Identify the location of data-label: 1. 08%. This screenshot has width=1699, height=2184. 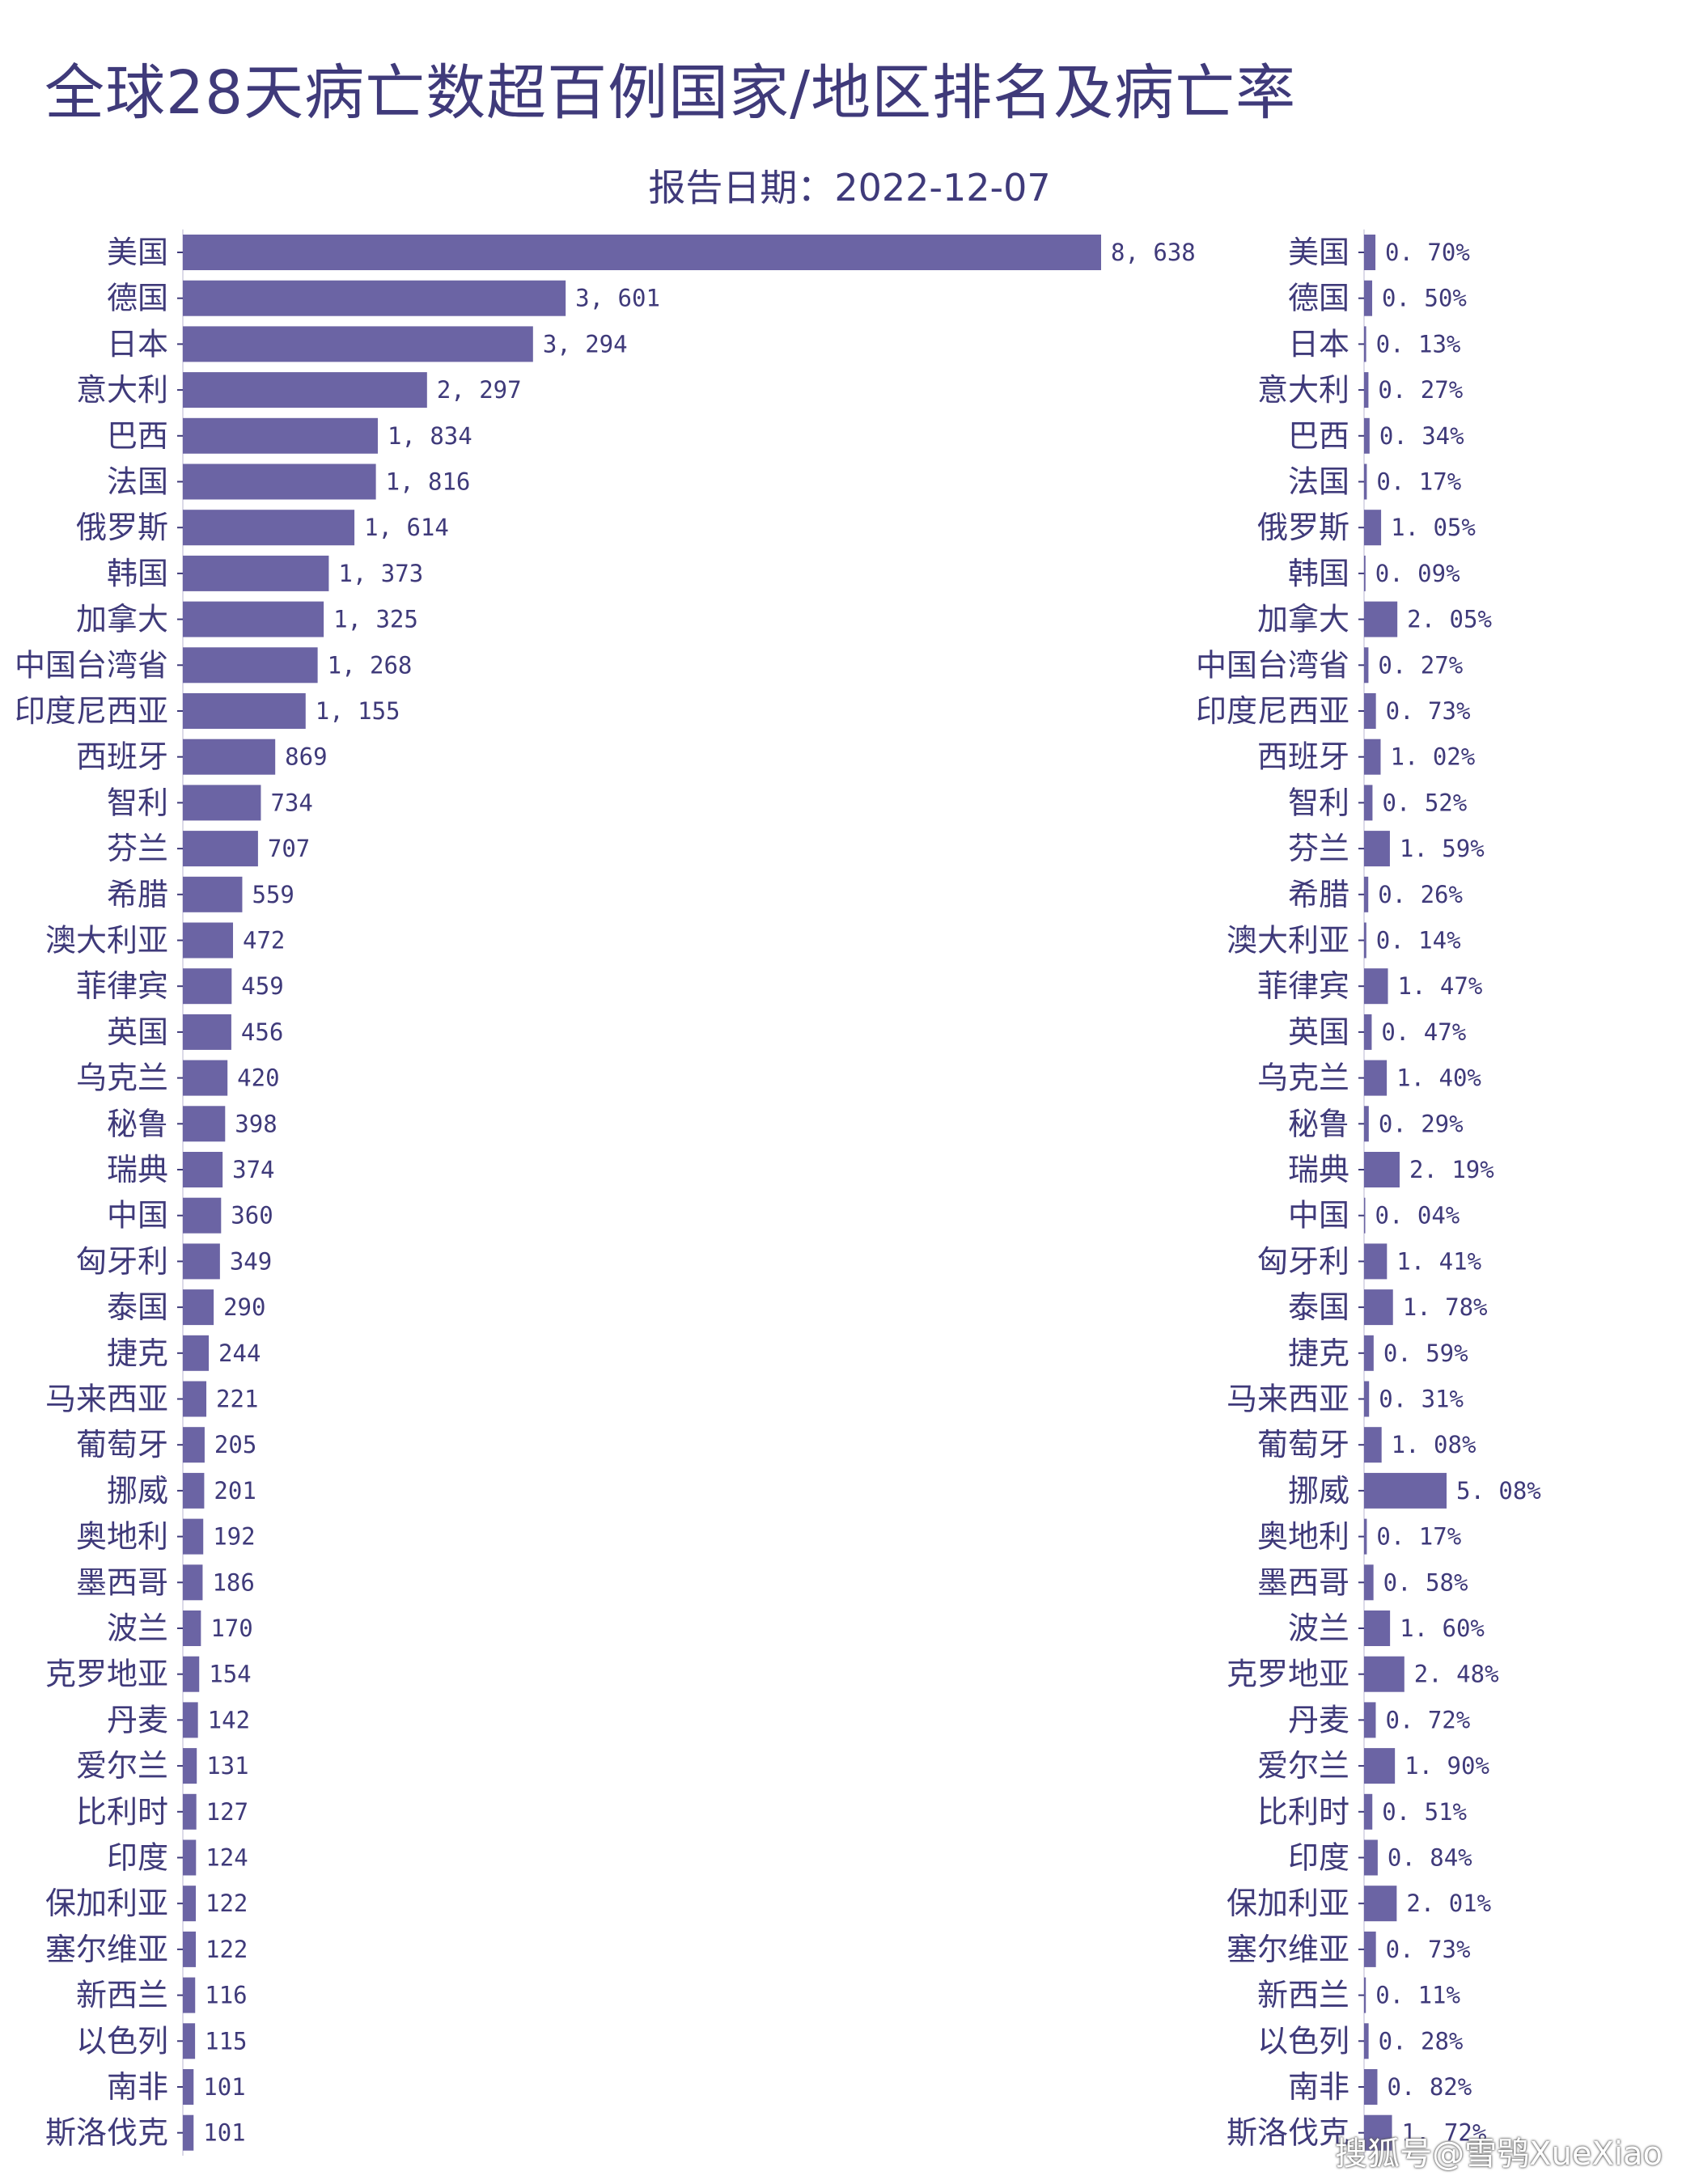
(1434, 1444).